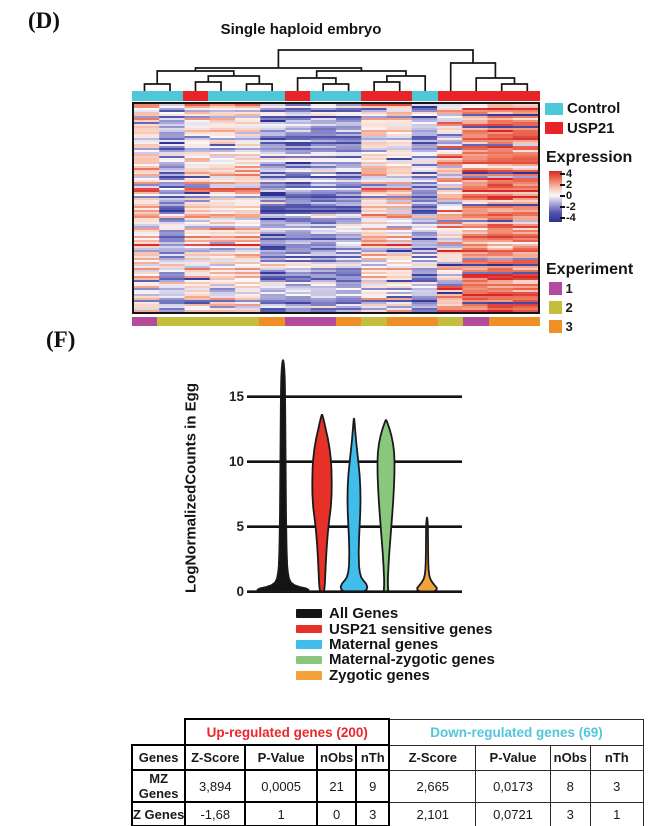 The height and width of the screenshot is (826, 660). I want to click on violin-legend-label: Zygotic genes, so click(379, 675).